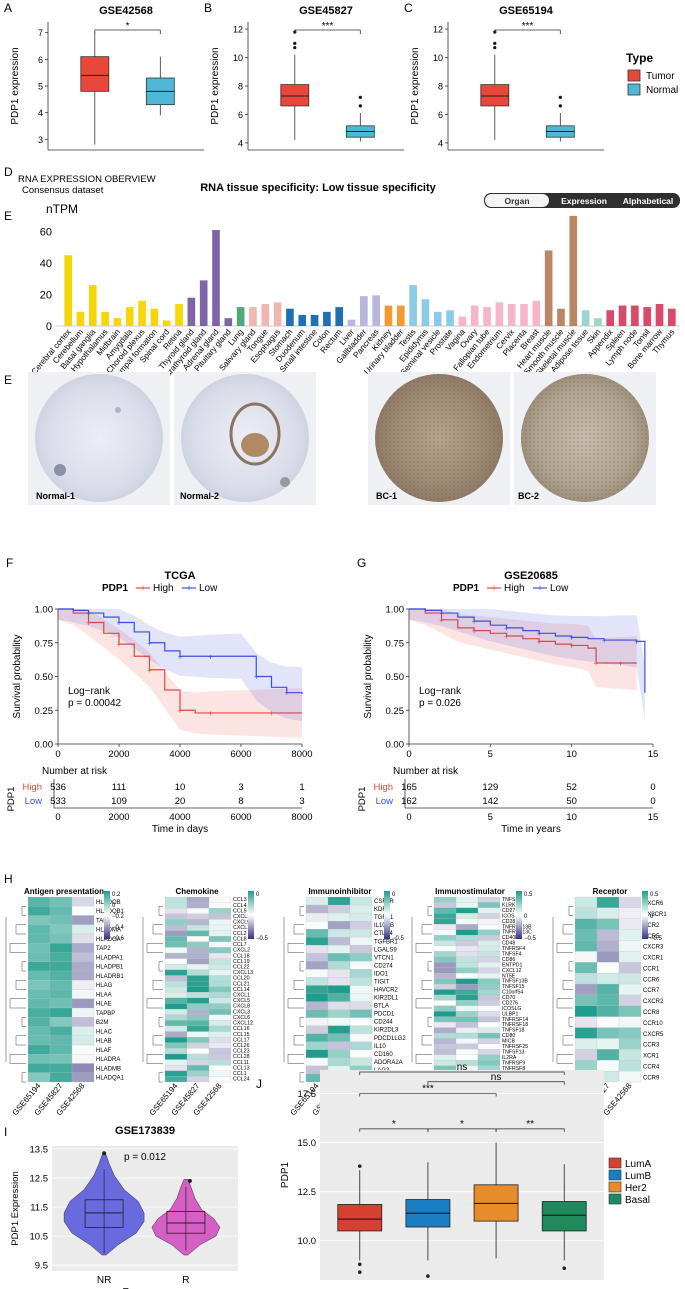 This screenshot has height=1289, width=685. I want to click on gene-label: HLAF, so click(104, 1051).